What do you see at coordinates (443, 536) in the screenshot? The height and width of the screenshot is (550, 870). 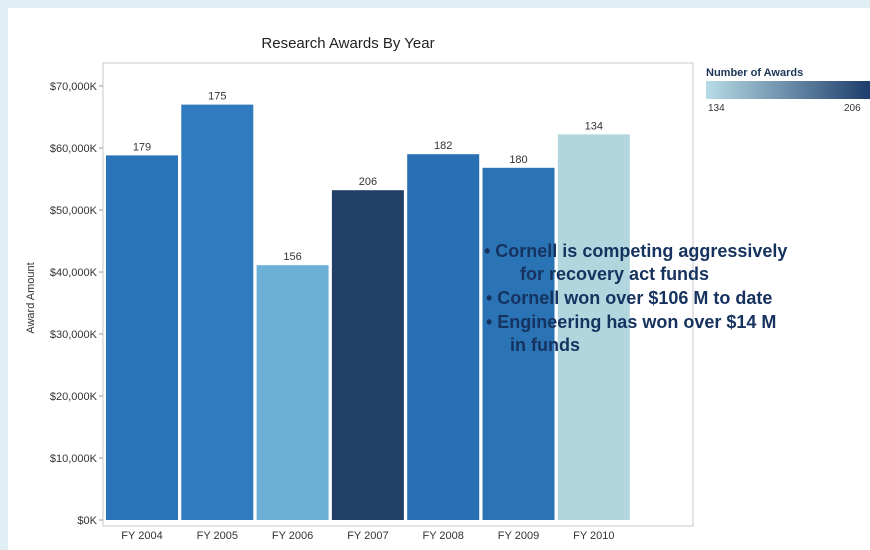 I see `x-tick-label: FY 2008` at bounding box center [443, 536].